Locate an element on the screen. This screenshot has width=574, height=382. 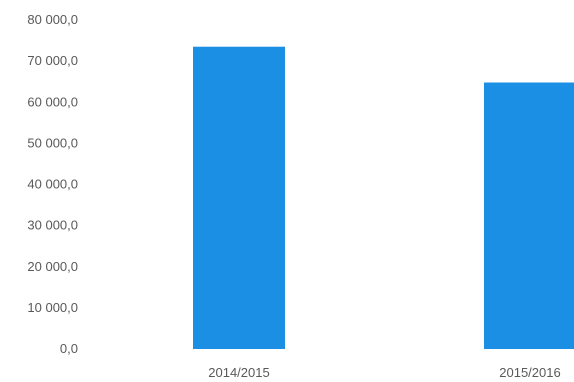
y-tick-label: 30 000,0 is located at coordinates (52, 225).